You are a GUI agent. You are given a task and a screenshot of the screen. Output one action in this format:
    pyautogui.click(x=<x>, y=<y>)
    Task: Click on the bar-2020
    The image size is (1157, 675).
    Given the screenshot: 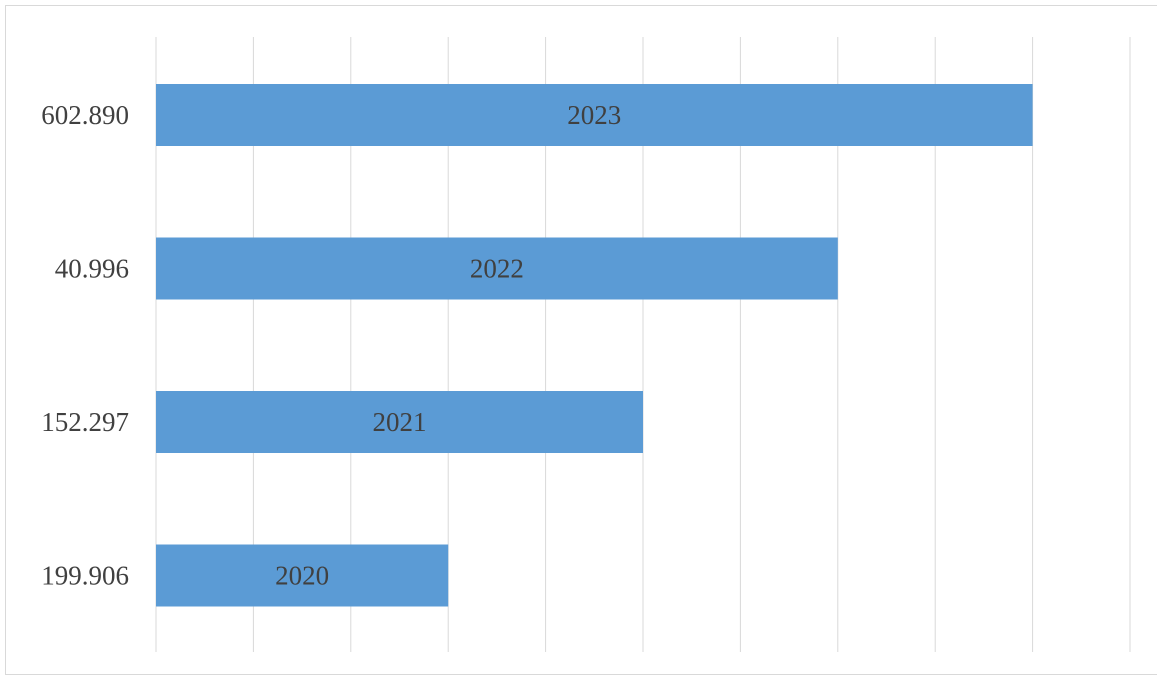 What is the action you would take?
    pyautogui.click(x=302, y=575)
    